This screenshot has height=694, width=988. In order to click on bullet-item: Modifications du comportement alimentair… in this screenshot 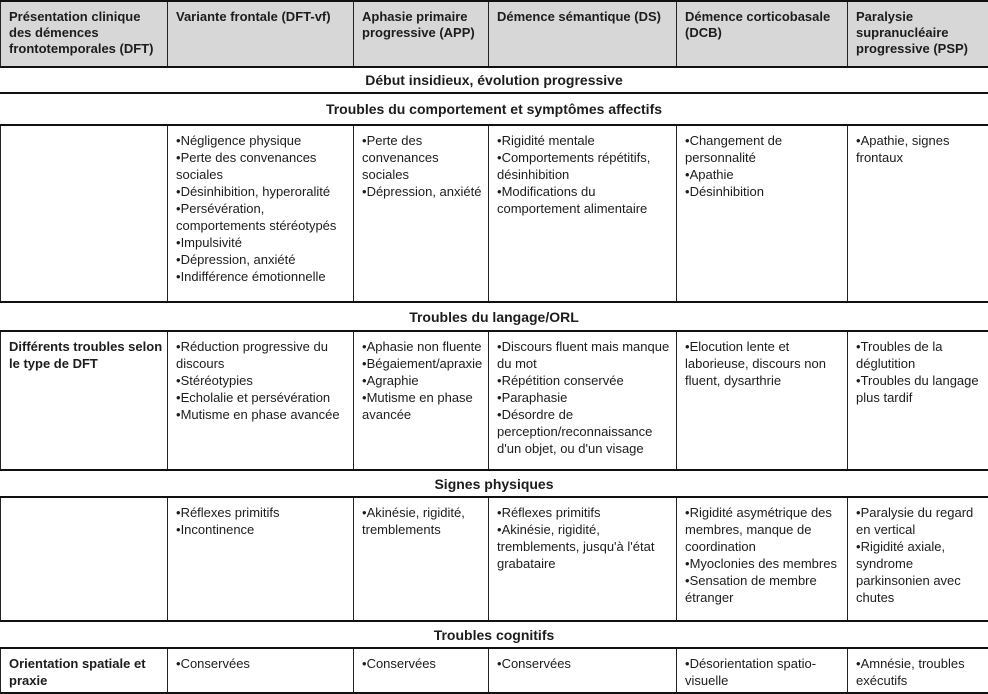, I will do `click(584, 200)`.